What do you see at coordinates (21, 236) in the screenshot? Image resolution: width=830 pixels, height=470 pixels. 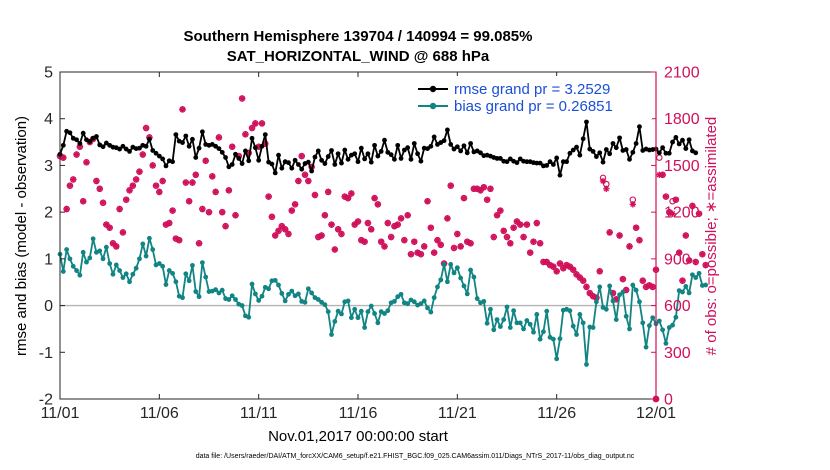 I see `y-axis-label: rmse and bias (model - observation)` at bounding box center [21, 236].